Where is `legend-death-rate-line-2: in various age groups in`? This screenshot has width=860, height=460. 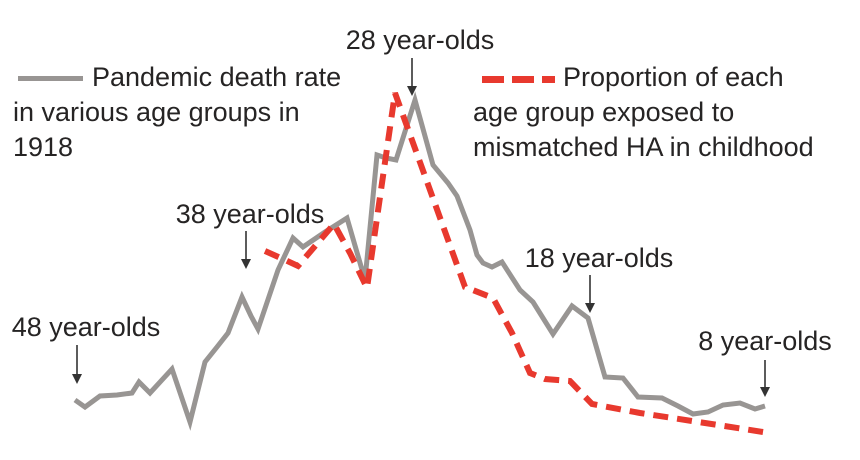
legend-death-rate-line-2: in various age groups in is located at coordinates (156, 112).